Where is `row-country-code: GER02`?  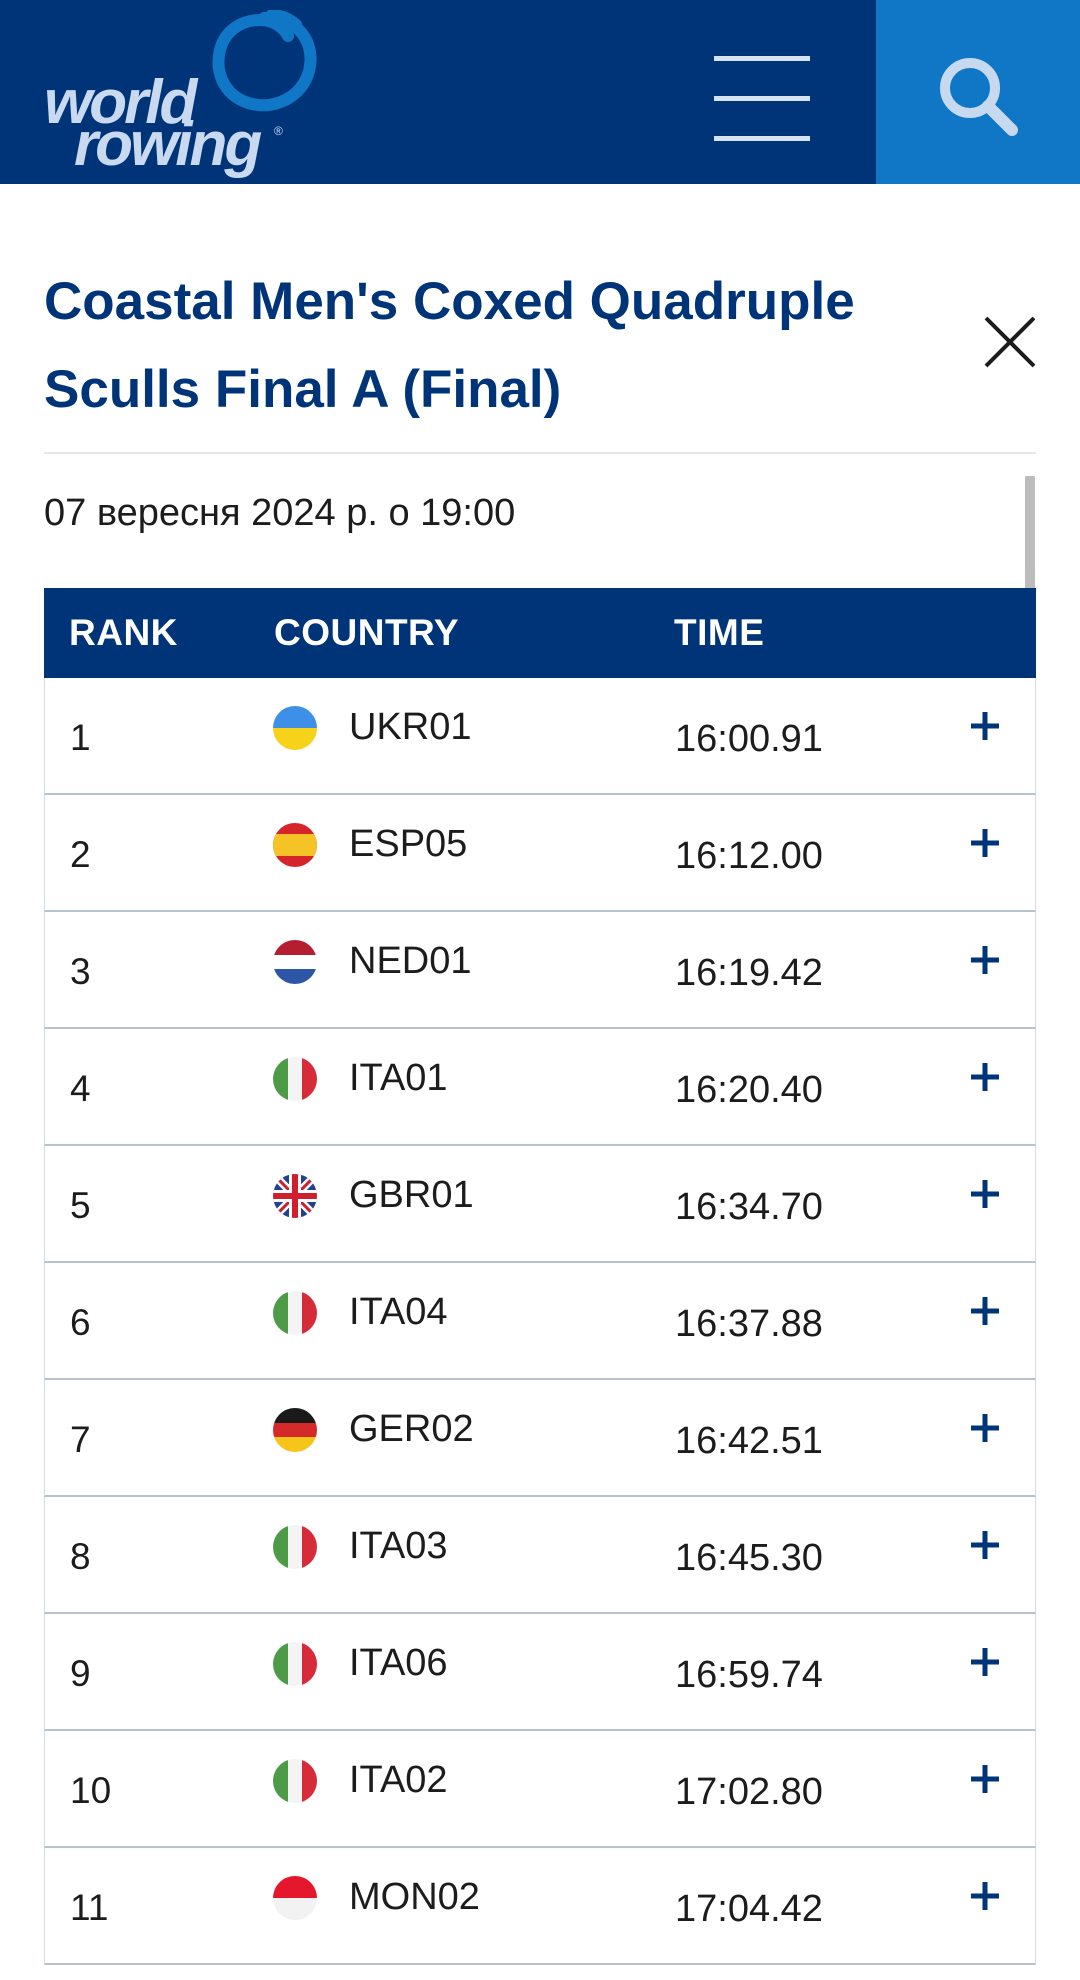 row-country-code: GER02 is located at coordinates (411, 1429).